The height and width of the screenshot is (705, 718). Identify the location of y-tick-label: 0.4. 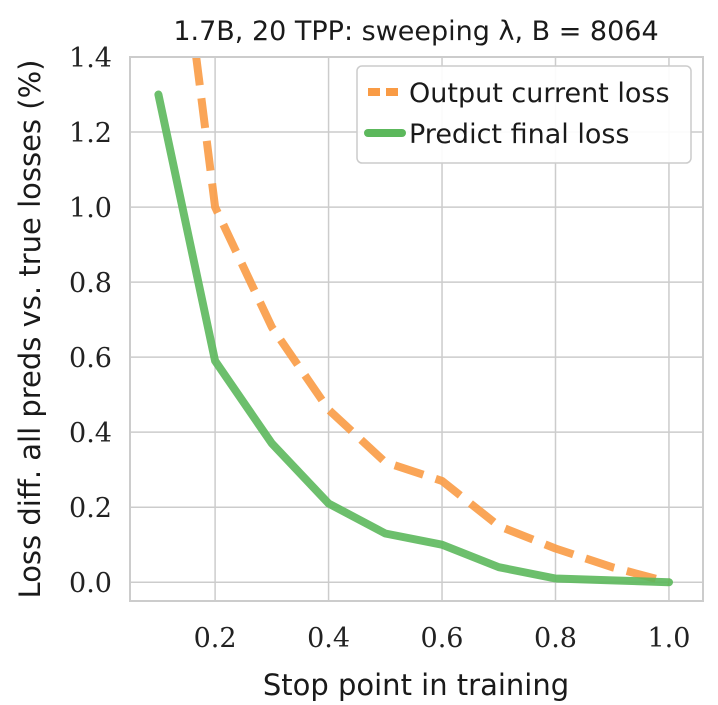
(90, 433).